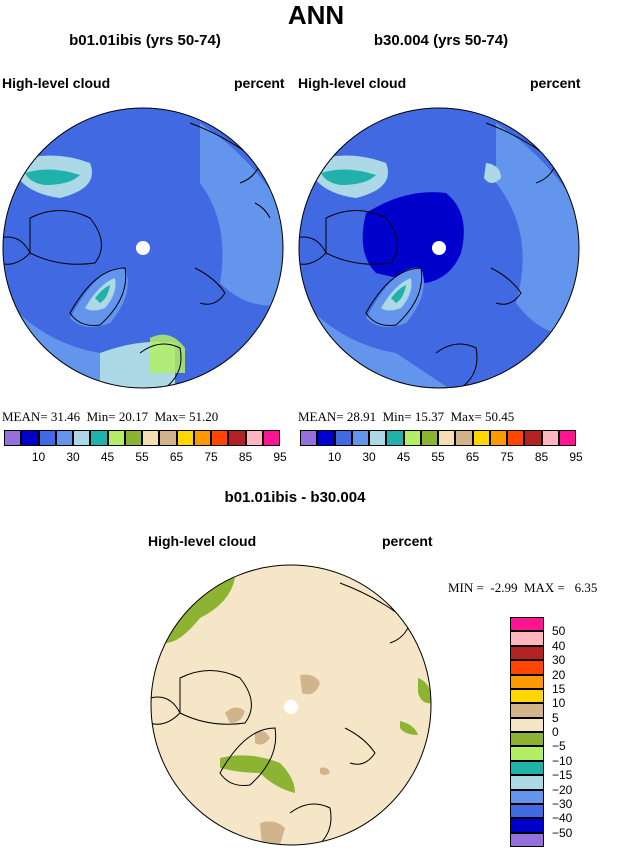 Image resolution: width=632 pixels, height=850 pixels. I want to click on diff-colorbar: 50 40 30 20 15 10 5 0 −5 −10 −15 −20 −30 −40 −50, so click(541, 732).